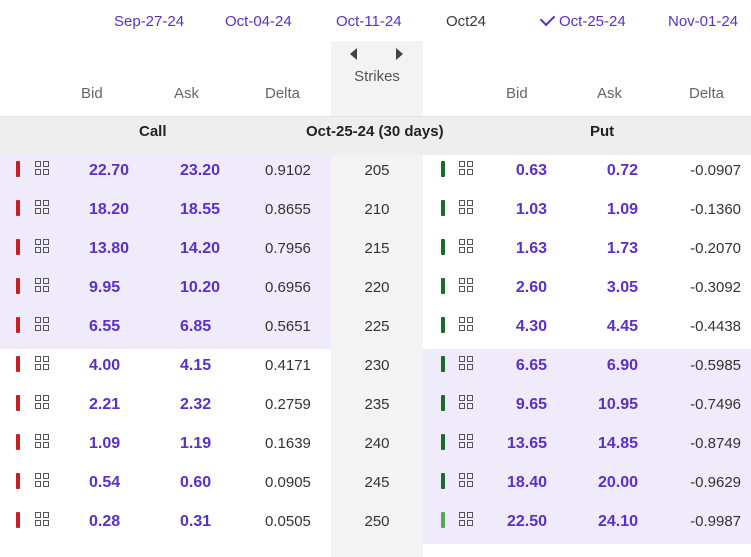 The image size is (751, 557). Describe the element at coordinates (196, 365) in the screenshot. I see `call-ask: 4.15` at that location.